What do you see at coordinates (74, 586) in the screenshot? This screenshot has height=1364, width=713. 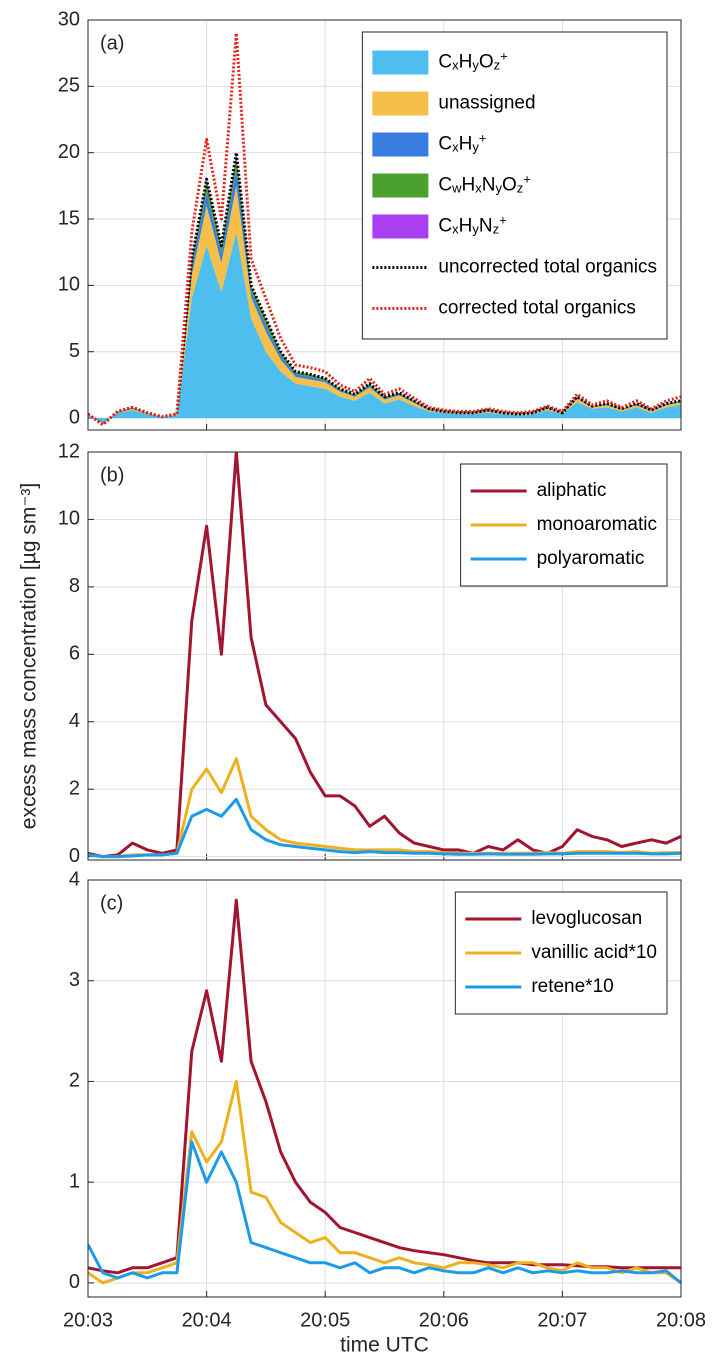 I see `y-tick-label: 8` at bounding box center [74, 586].